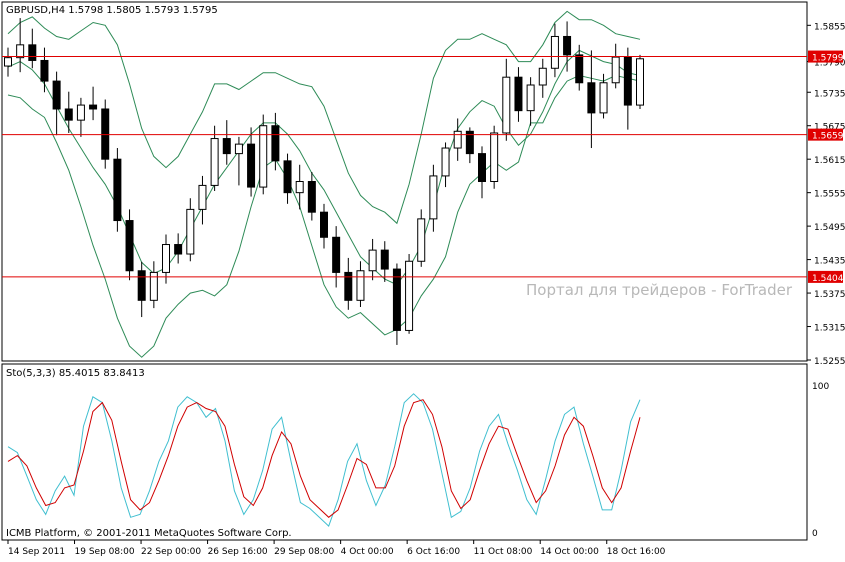 The image size is (845, 562). I want to click on watermark: Портал для трейдеров - ForTrader, so click(659, 290).